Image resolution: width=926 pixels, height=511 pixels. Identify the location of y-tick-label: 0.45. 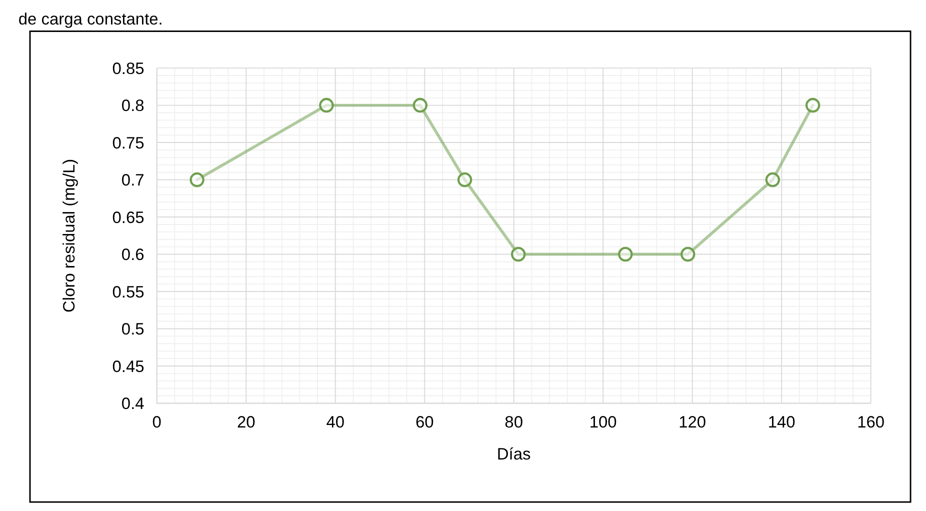
(128, 367).